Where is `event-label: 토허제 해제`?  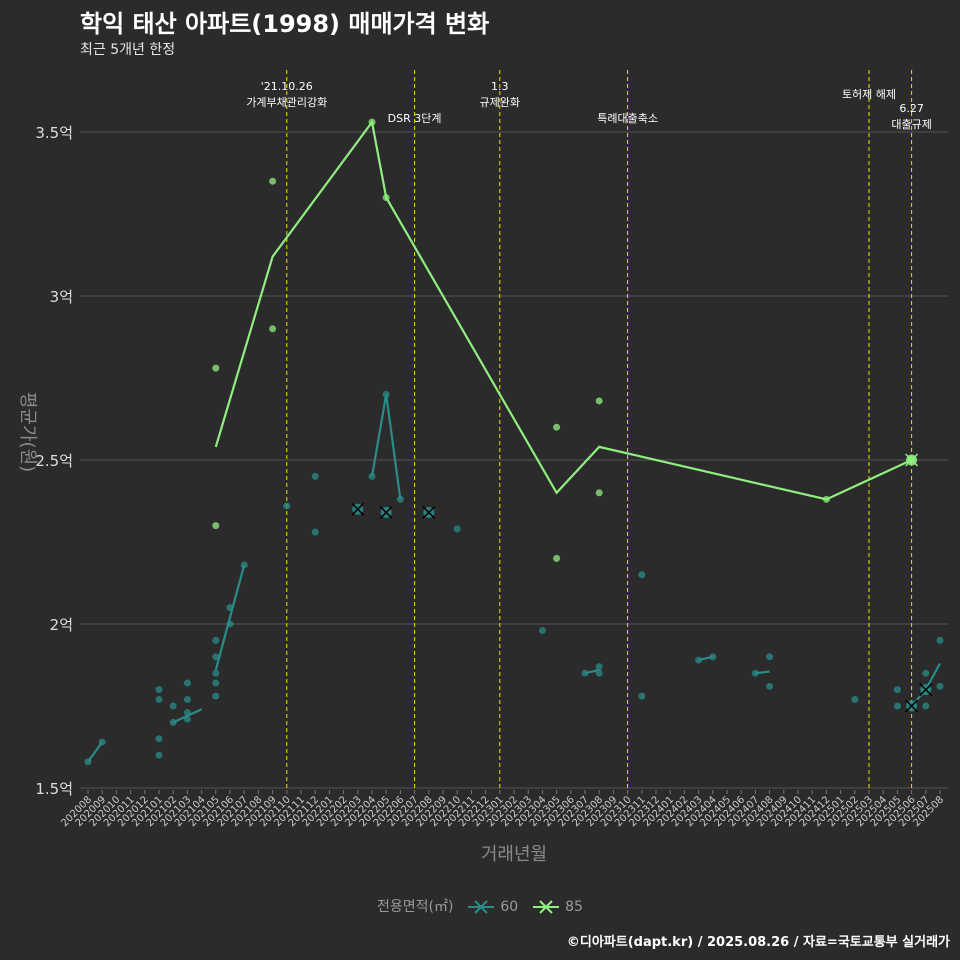
event-label: 토허제 해제 is located at coordinates (869, 94).